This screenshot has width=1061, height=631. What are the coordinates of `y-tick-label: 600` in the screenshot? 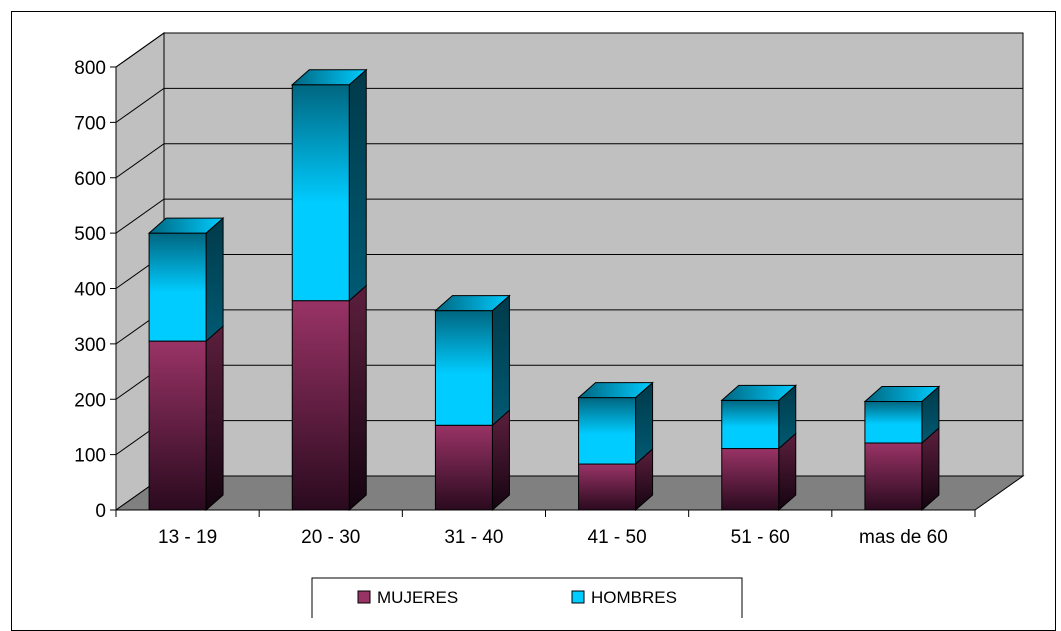 It's located at (90, 179).